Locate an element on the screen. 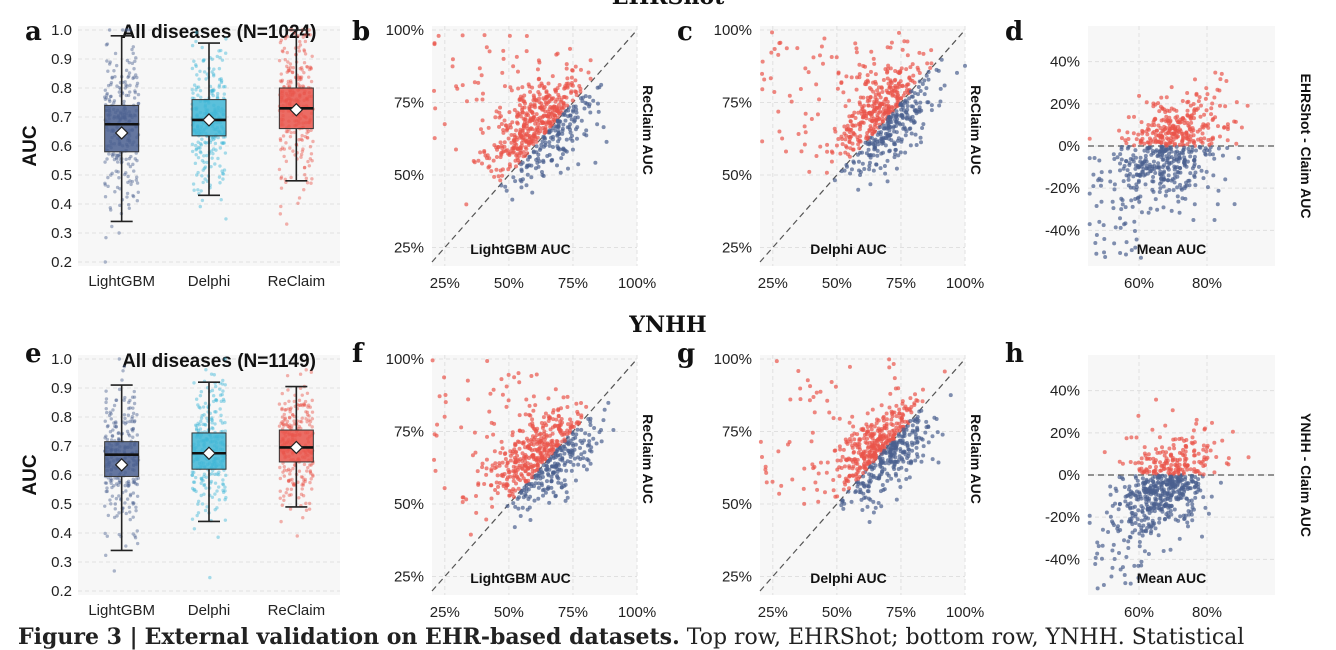 The image size is (1336, 650). y-axis-label: ReClaim AUC is located at coordinates (976, 130).